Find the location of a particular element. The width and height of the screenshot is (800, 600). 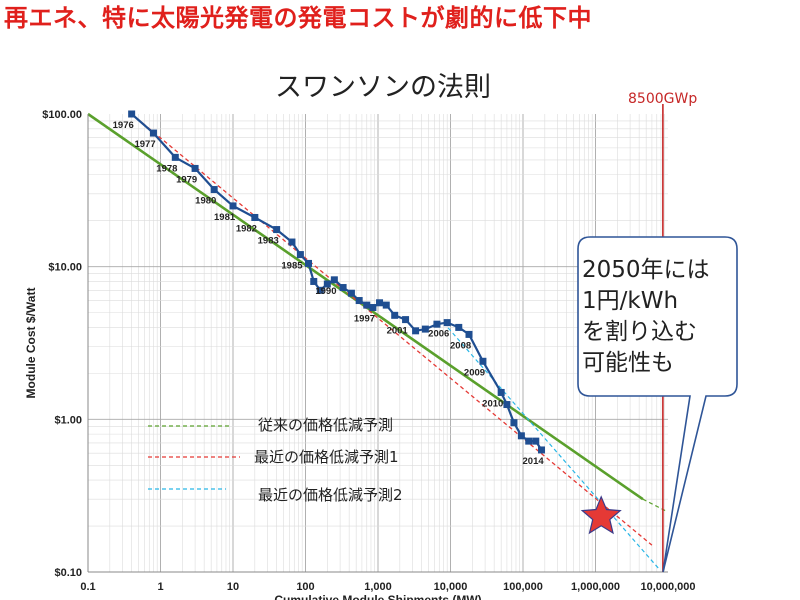

slide-headline: 再エネ、特に太陽光発電の発電コストが劇的に低下中 is located at coordinates (298, 18).